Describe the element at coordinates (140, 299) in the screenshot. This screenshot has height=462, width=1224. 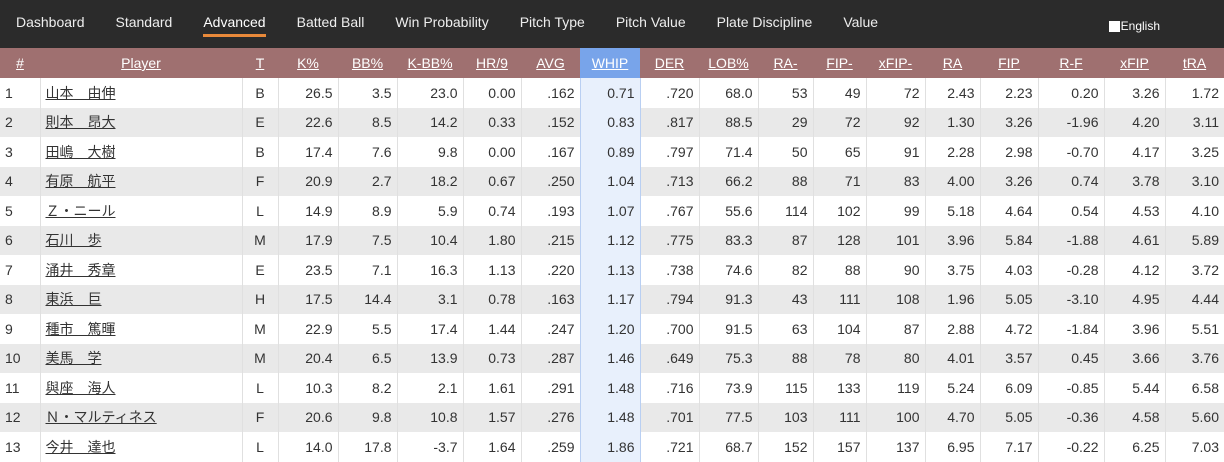
I see `player-name: 東浜 巨` at that location.